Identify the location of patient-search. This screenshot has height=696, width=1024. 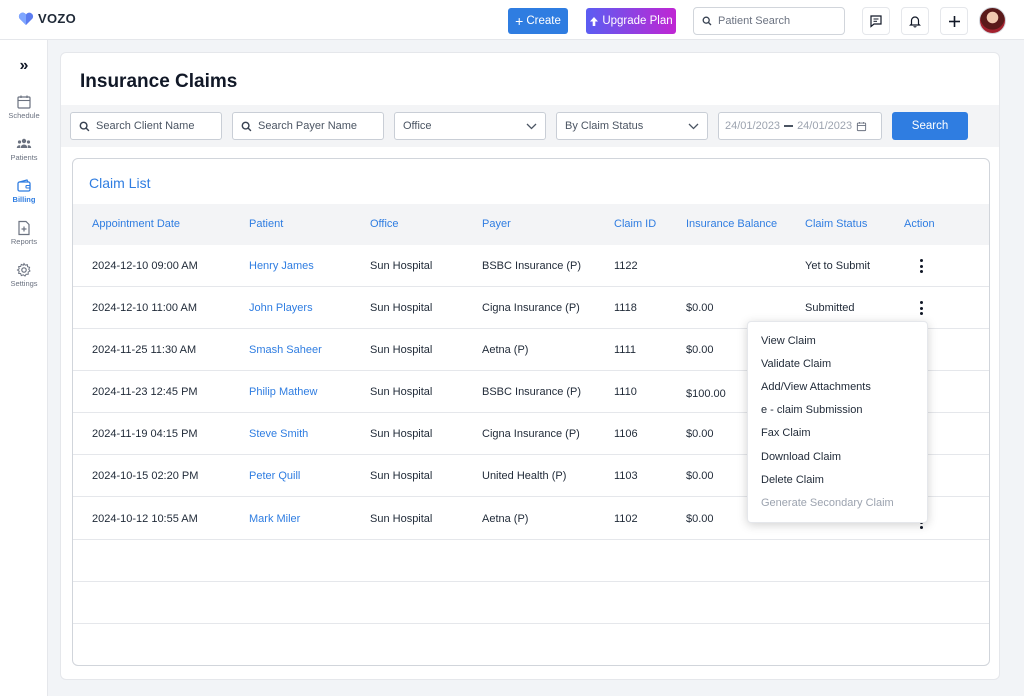
(769, 21).